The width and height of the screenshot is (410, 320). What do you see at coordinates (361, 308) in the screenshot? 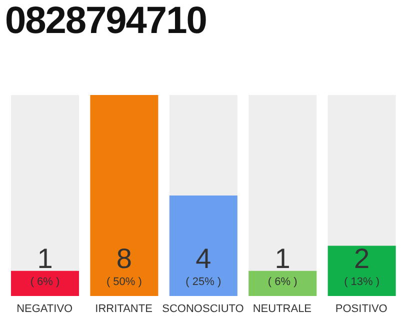
I see `x-tick-label: POSITIVO` at bounding box center [361, 308].